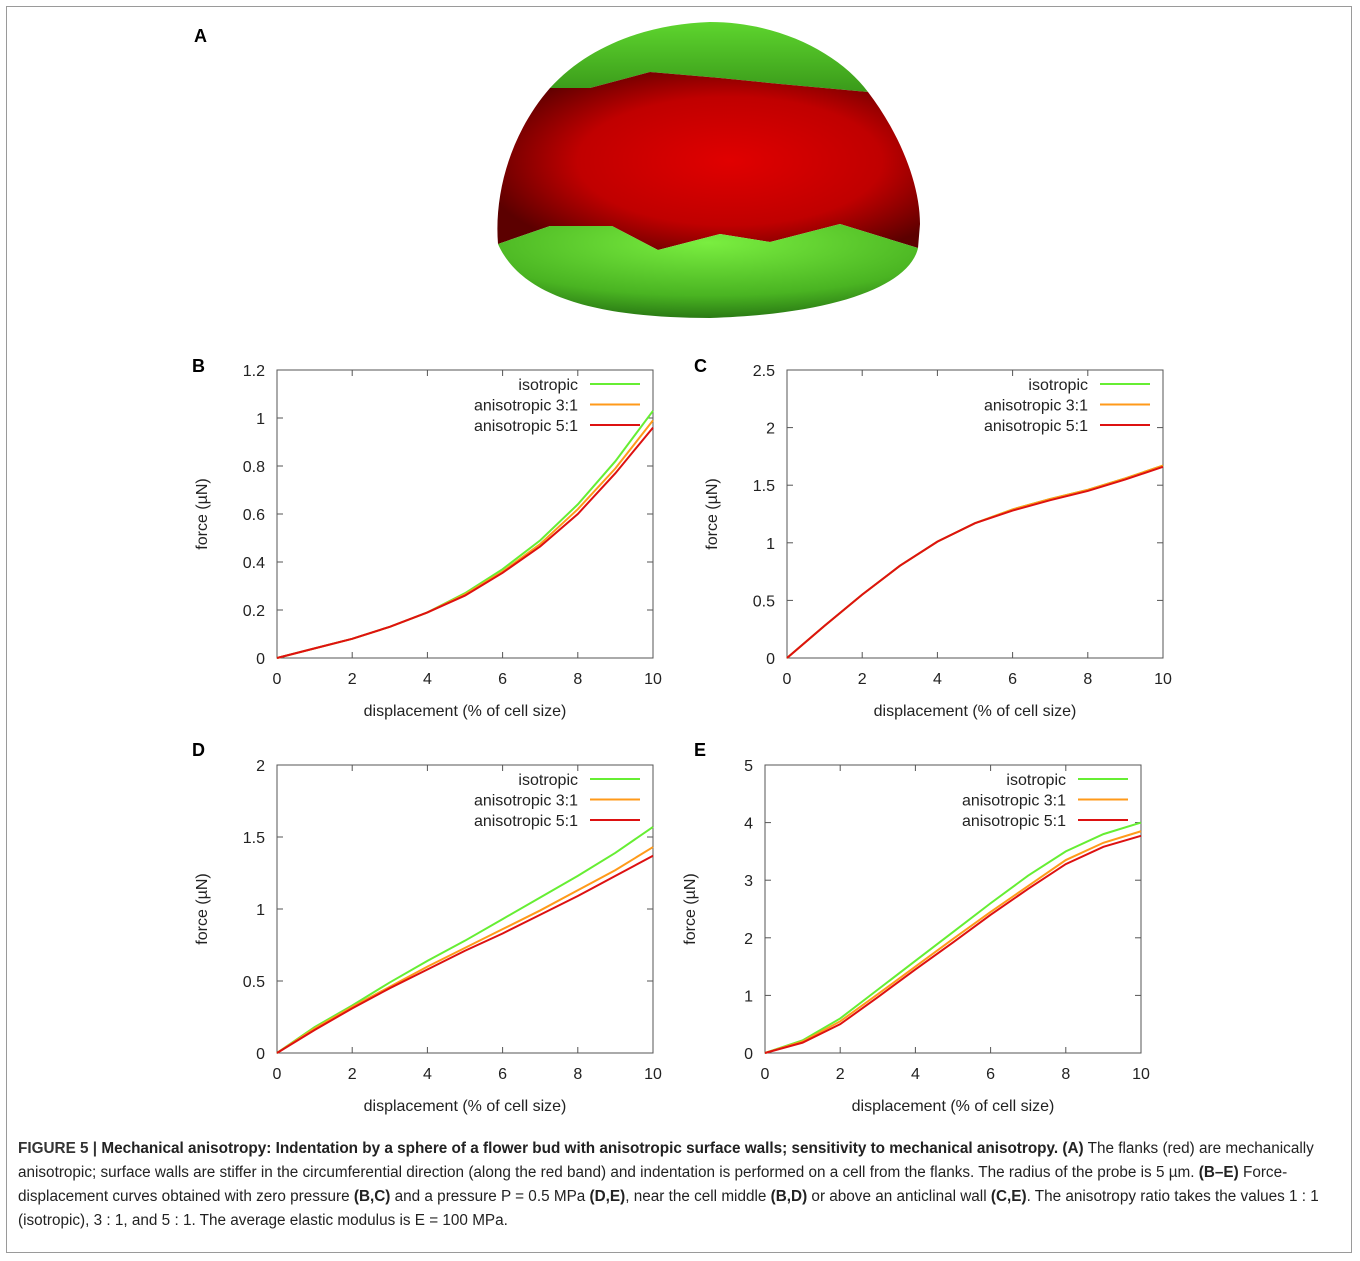 The height and width of the screenshot is (1261, 1360). Describe the element at coordinates (254, 515) in the screenshot. I see `y-tick-label: 0.6` at that location.